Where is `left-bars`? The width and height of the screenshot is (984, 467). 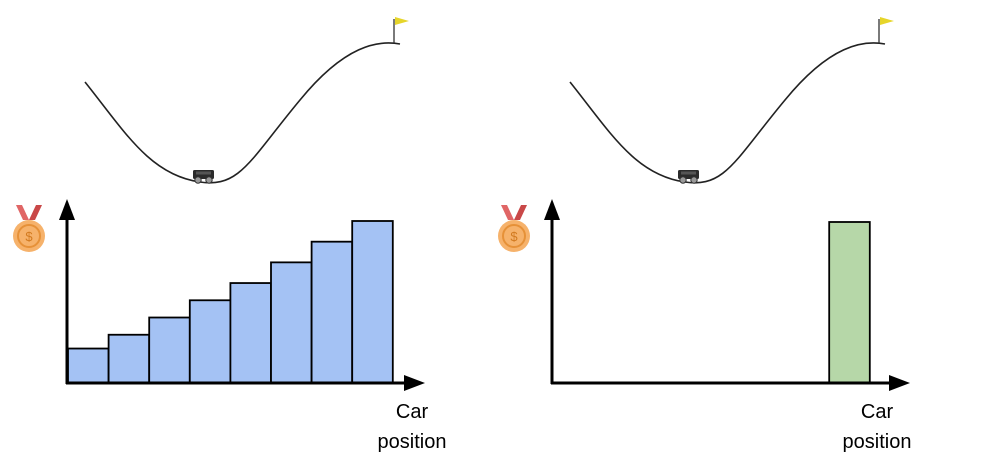 left-bars is located at coordinates (230, 302).